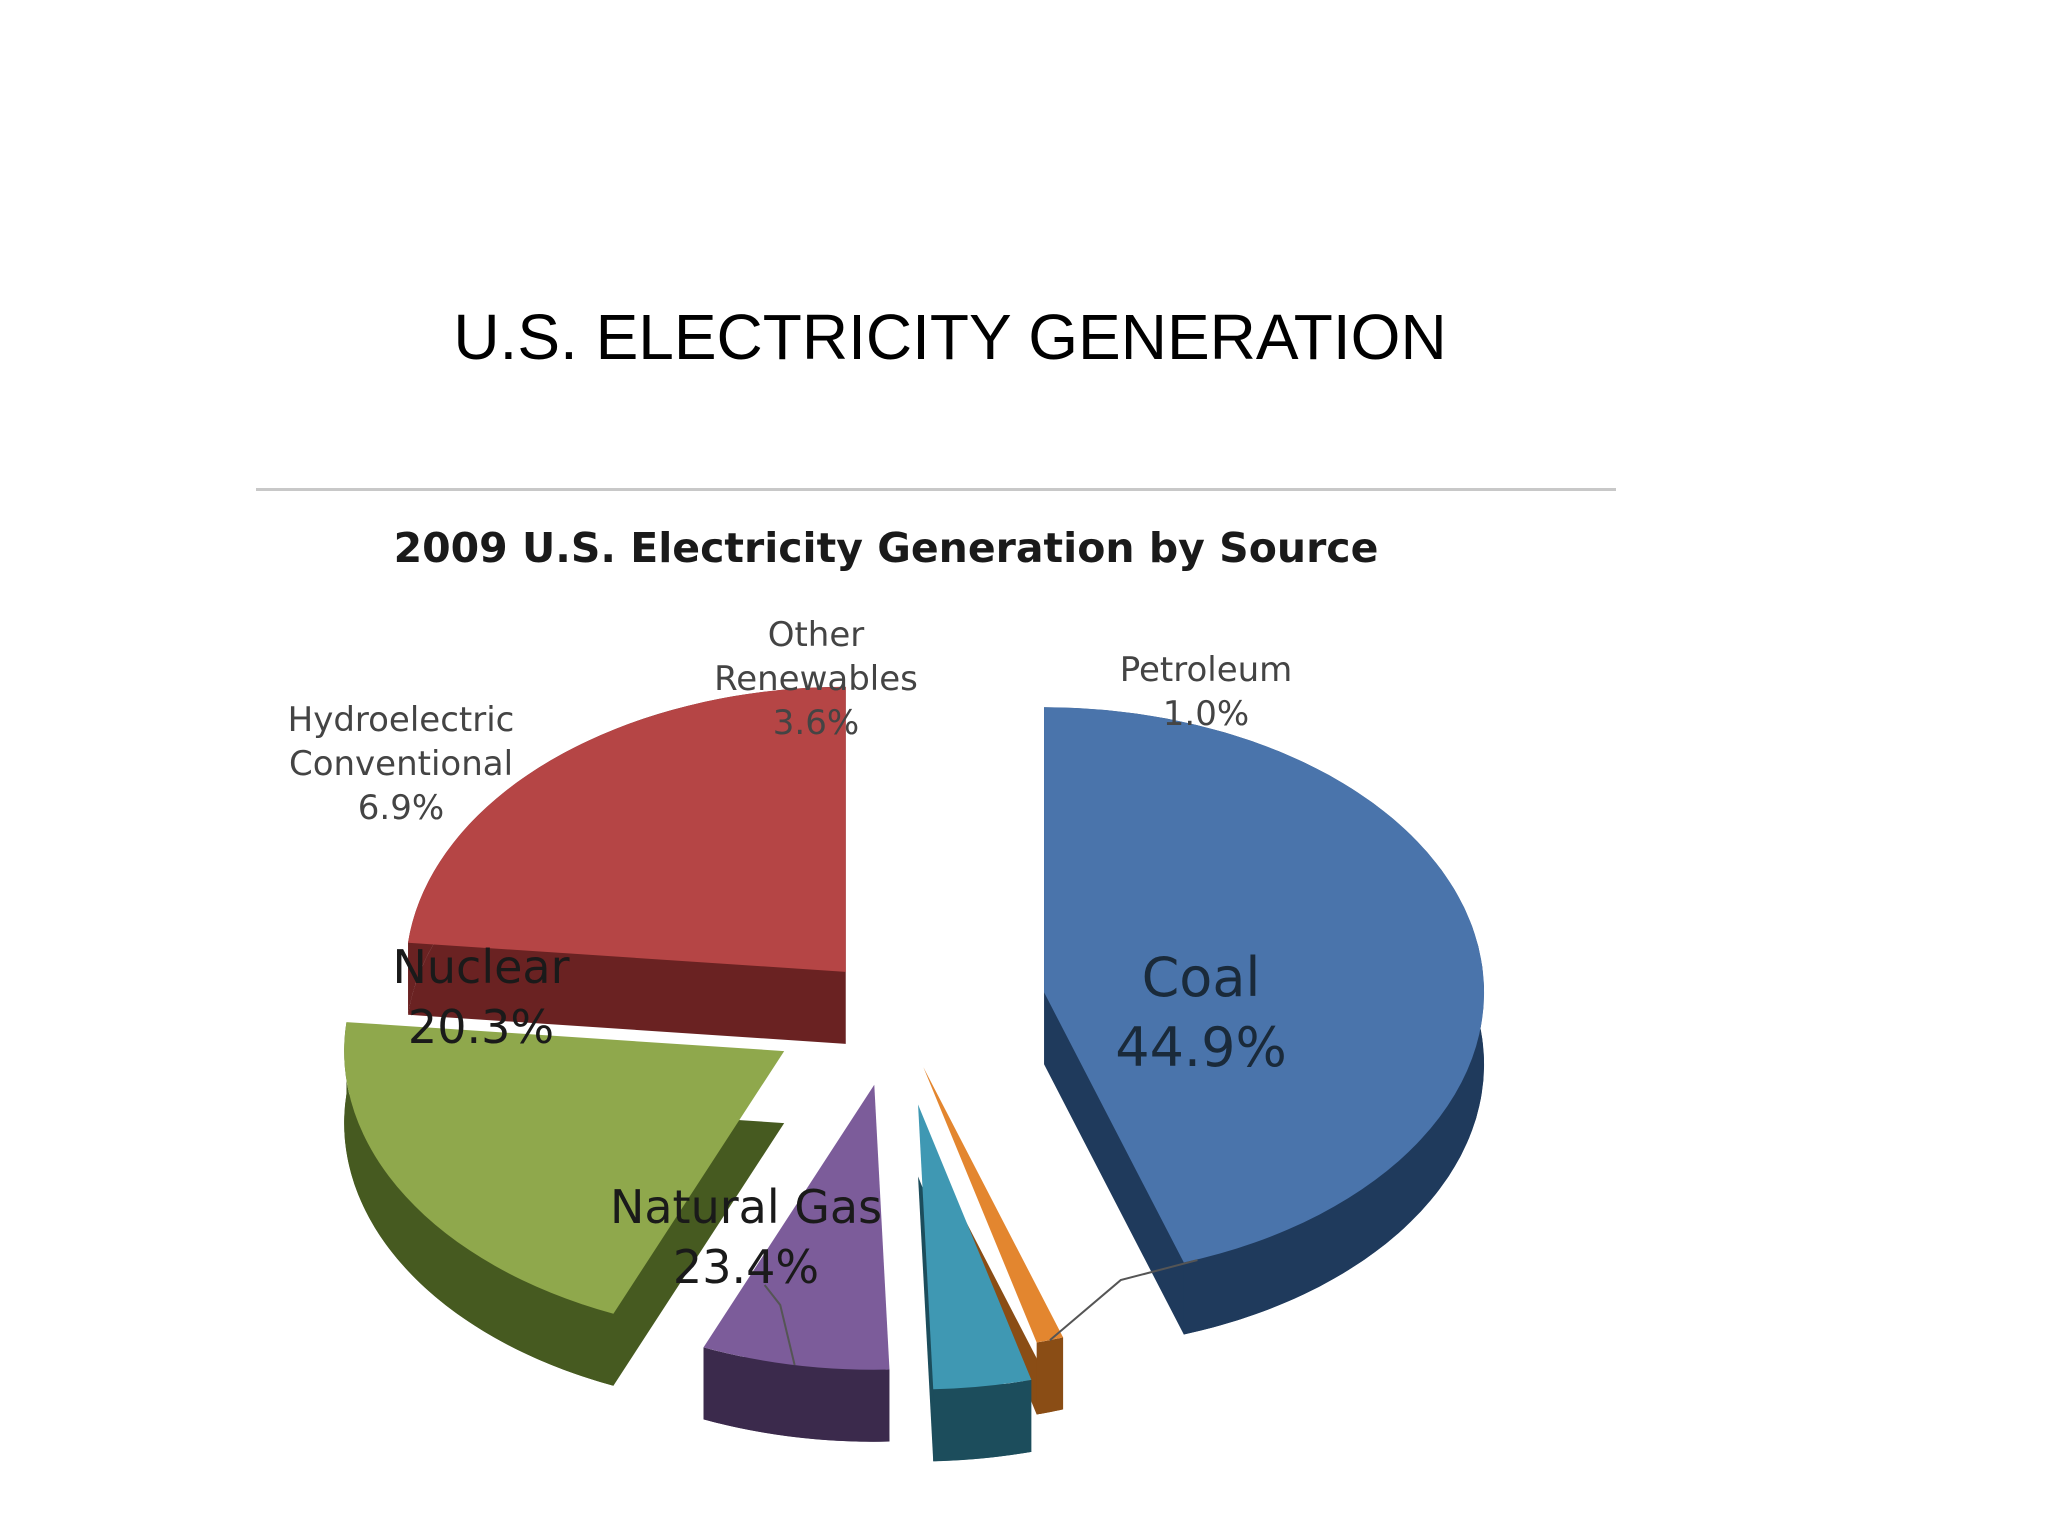 The image size is (2048, 1535). I want to click on label-nuclear-name: Nuclear, so click(481, 967).